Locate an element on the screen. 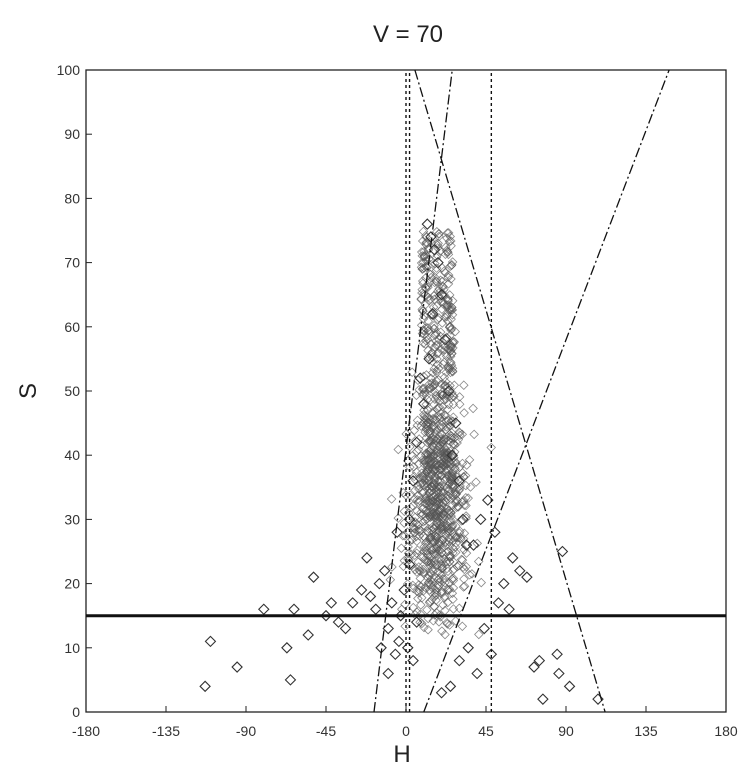 Image resolution: width=746 pixels, height=771 pixels. x-tick-label: 45 is located at coordinates (486, 731).